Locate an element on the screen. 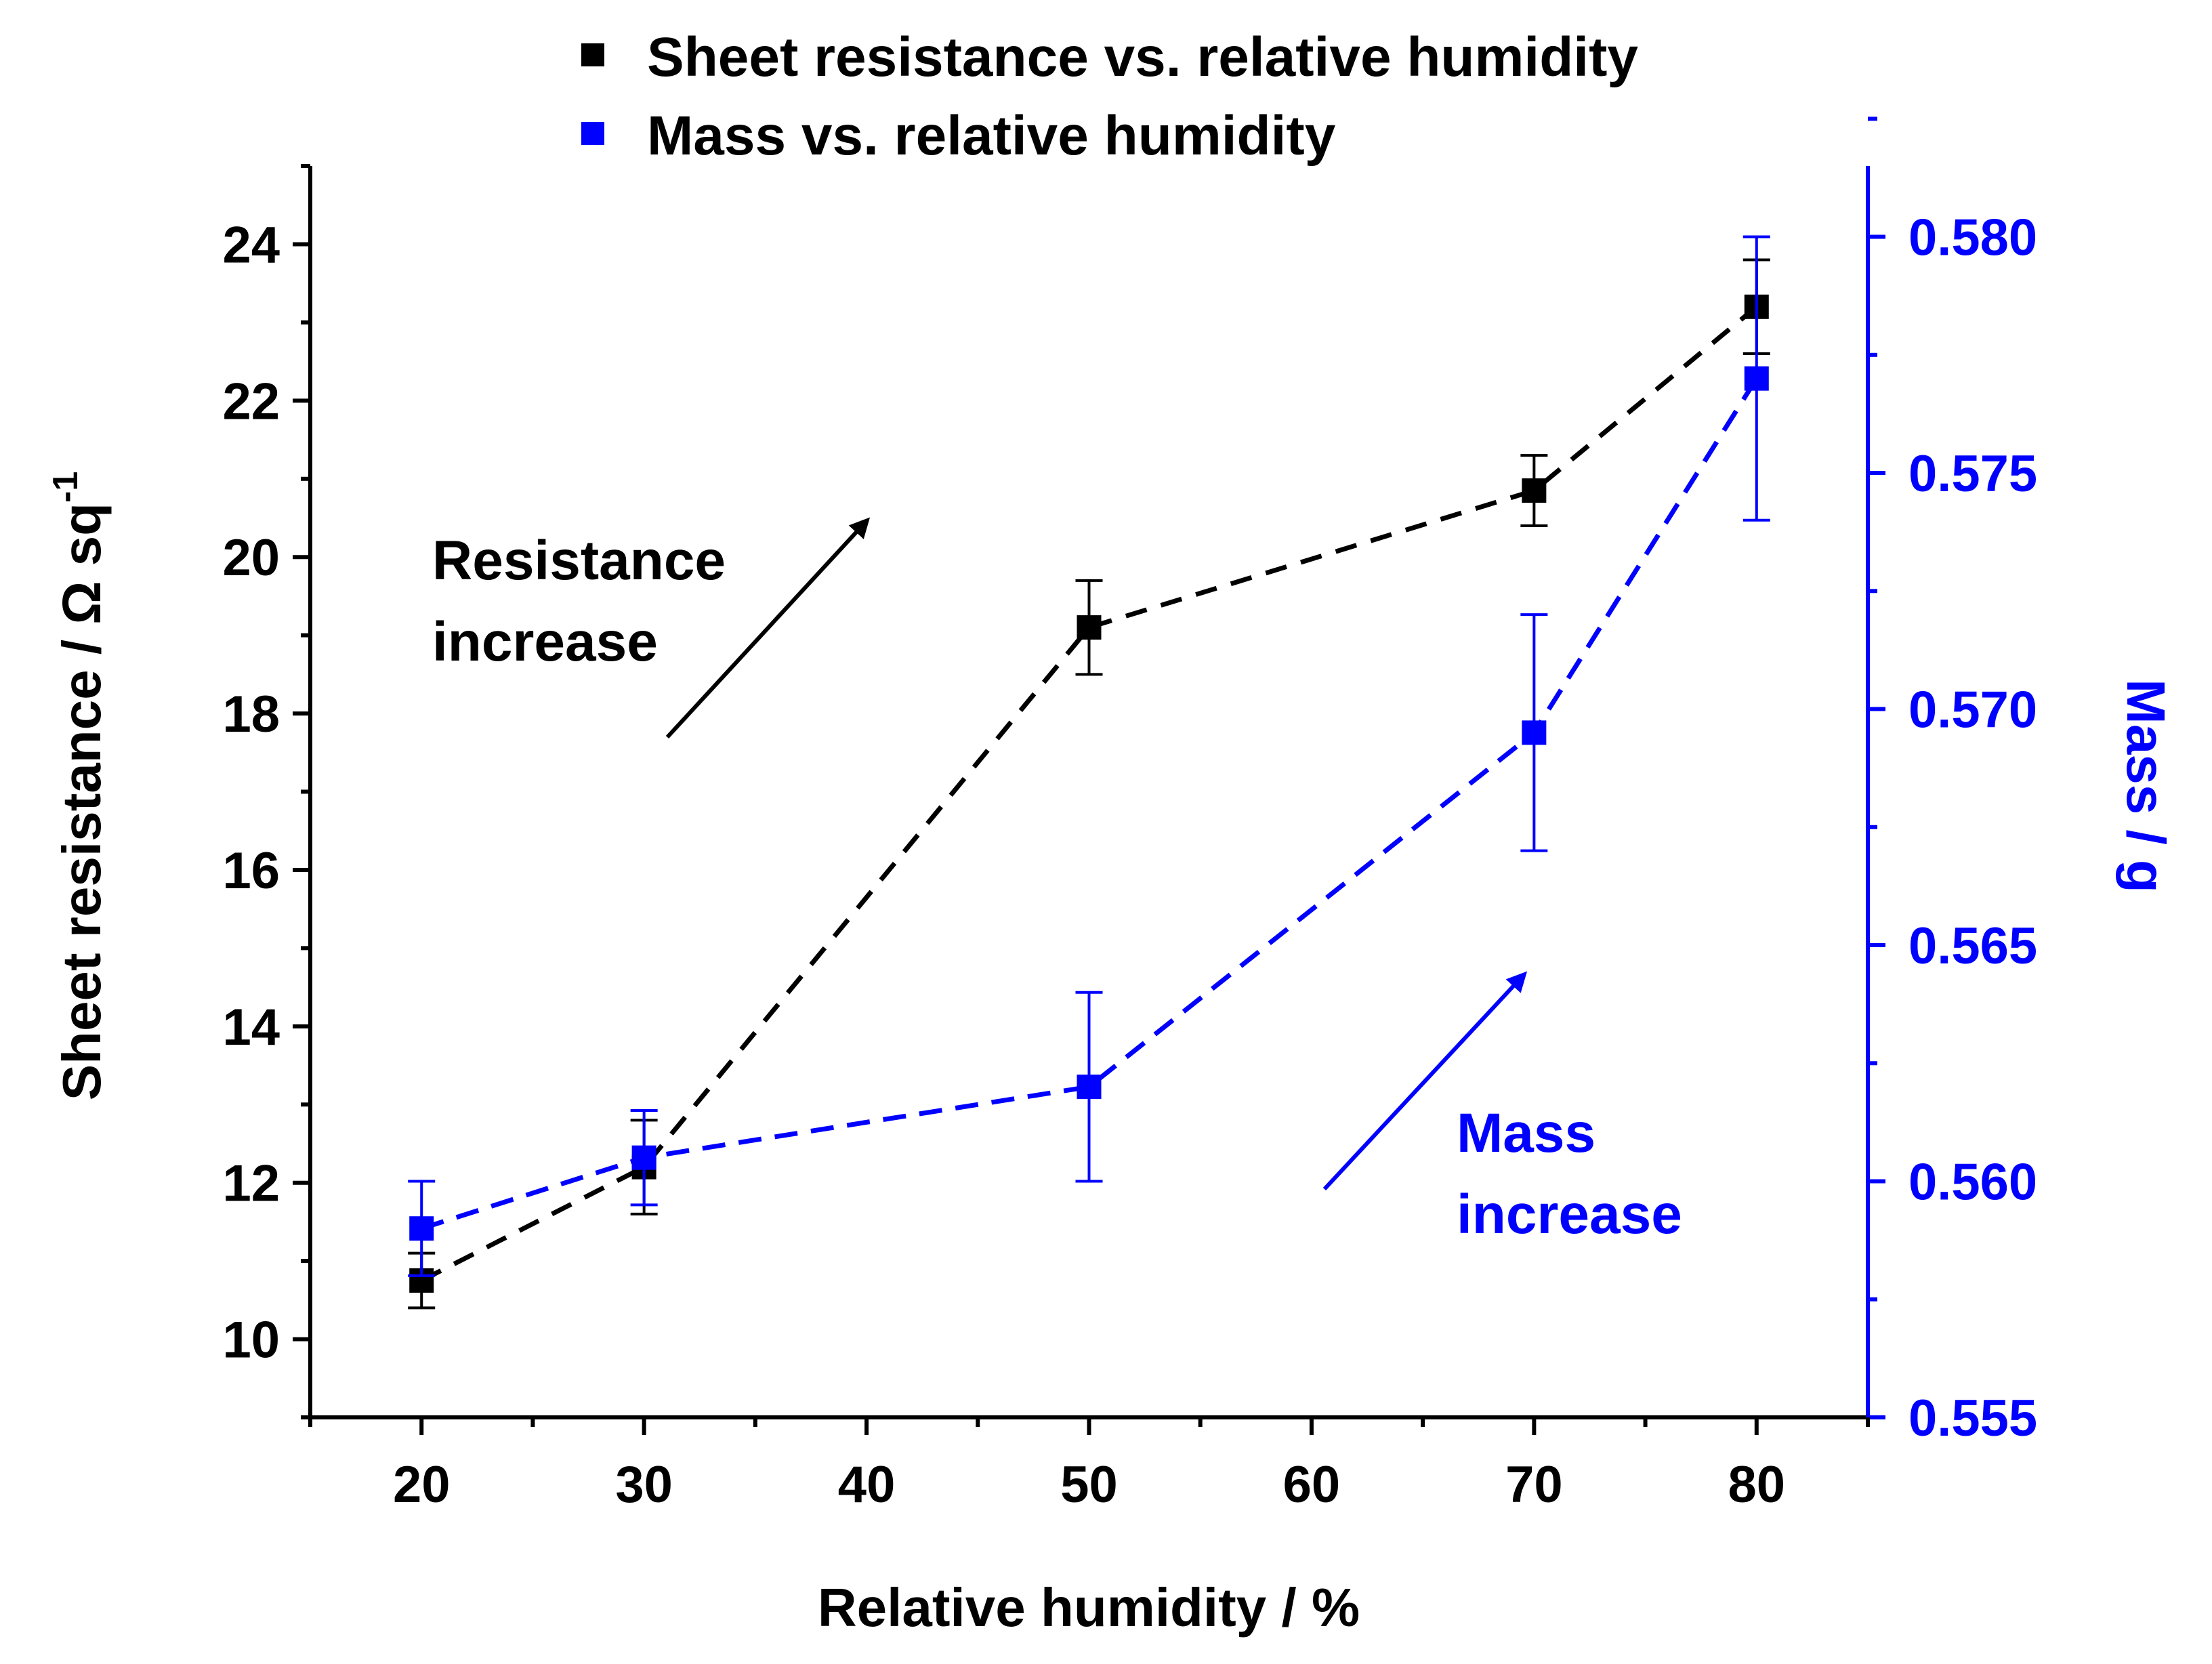  annotation-mass-line2: increase is located at coordinates (1569, 1214).